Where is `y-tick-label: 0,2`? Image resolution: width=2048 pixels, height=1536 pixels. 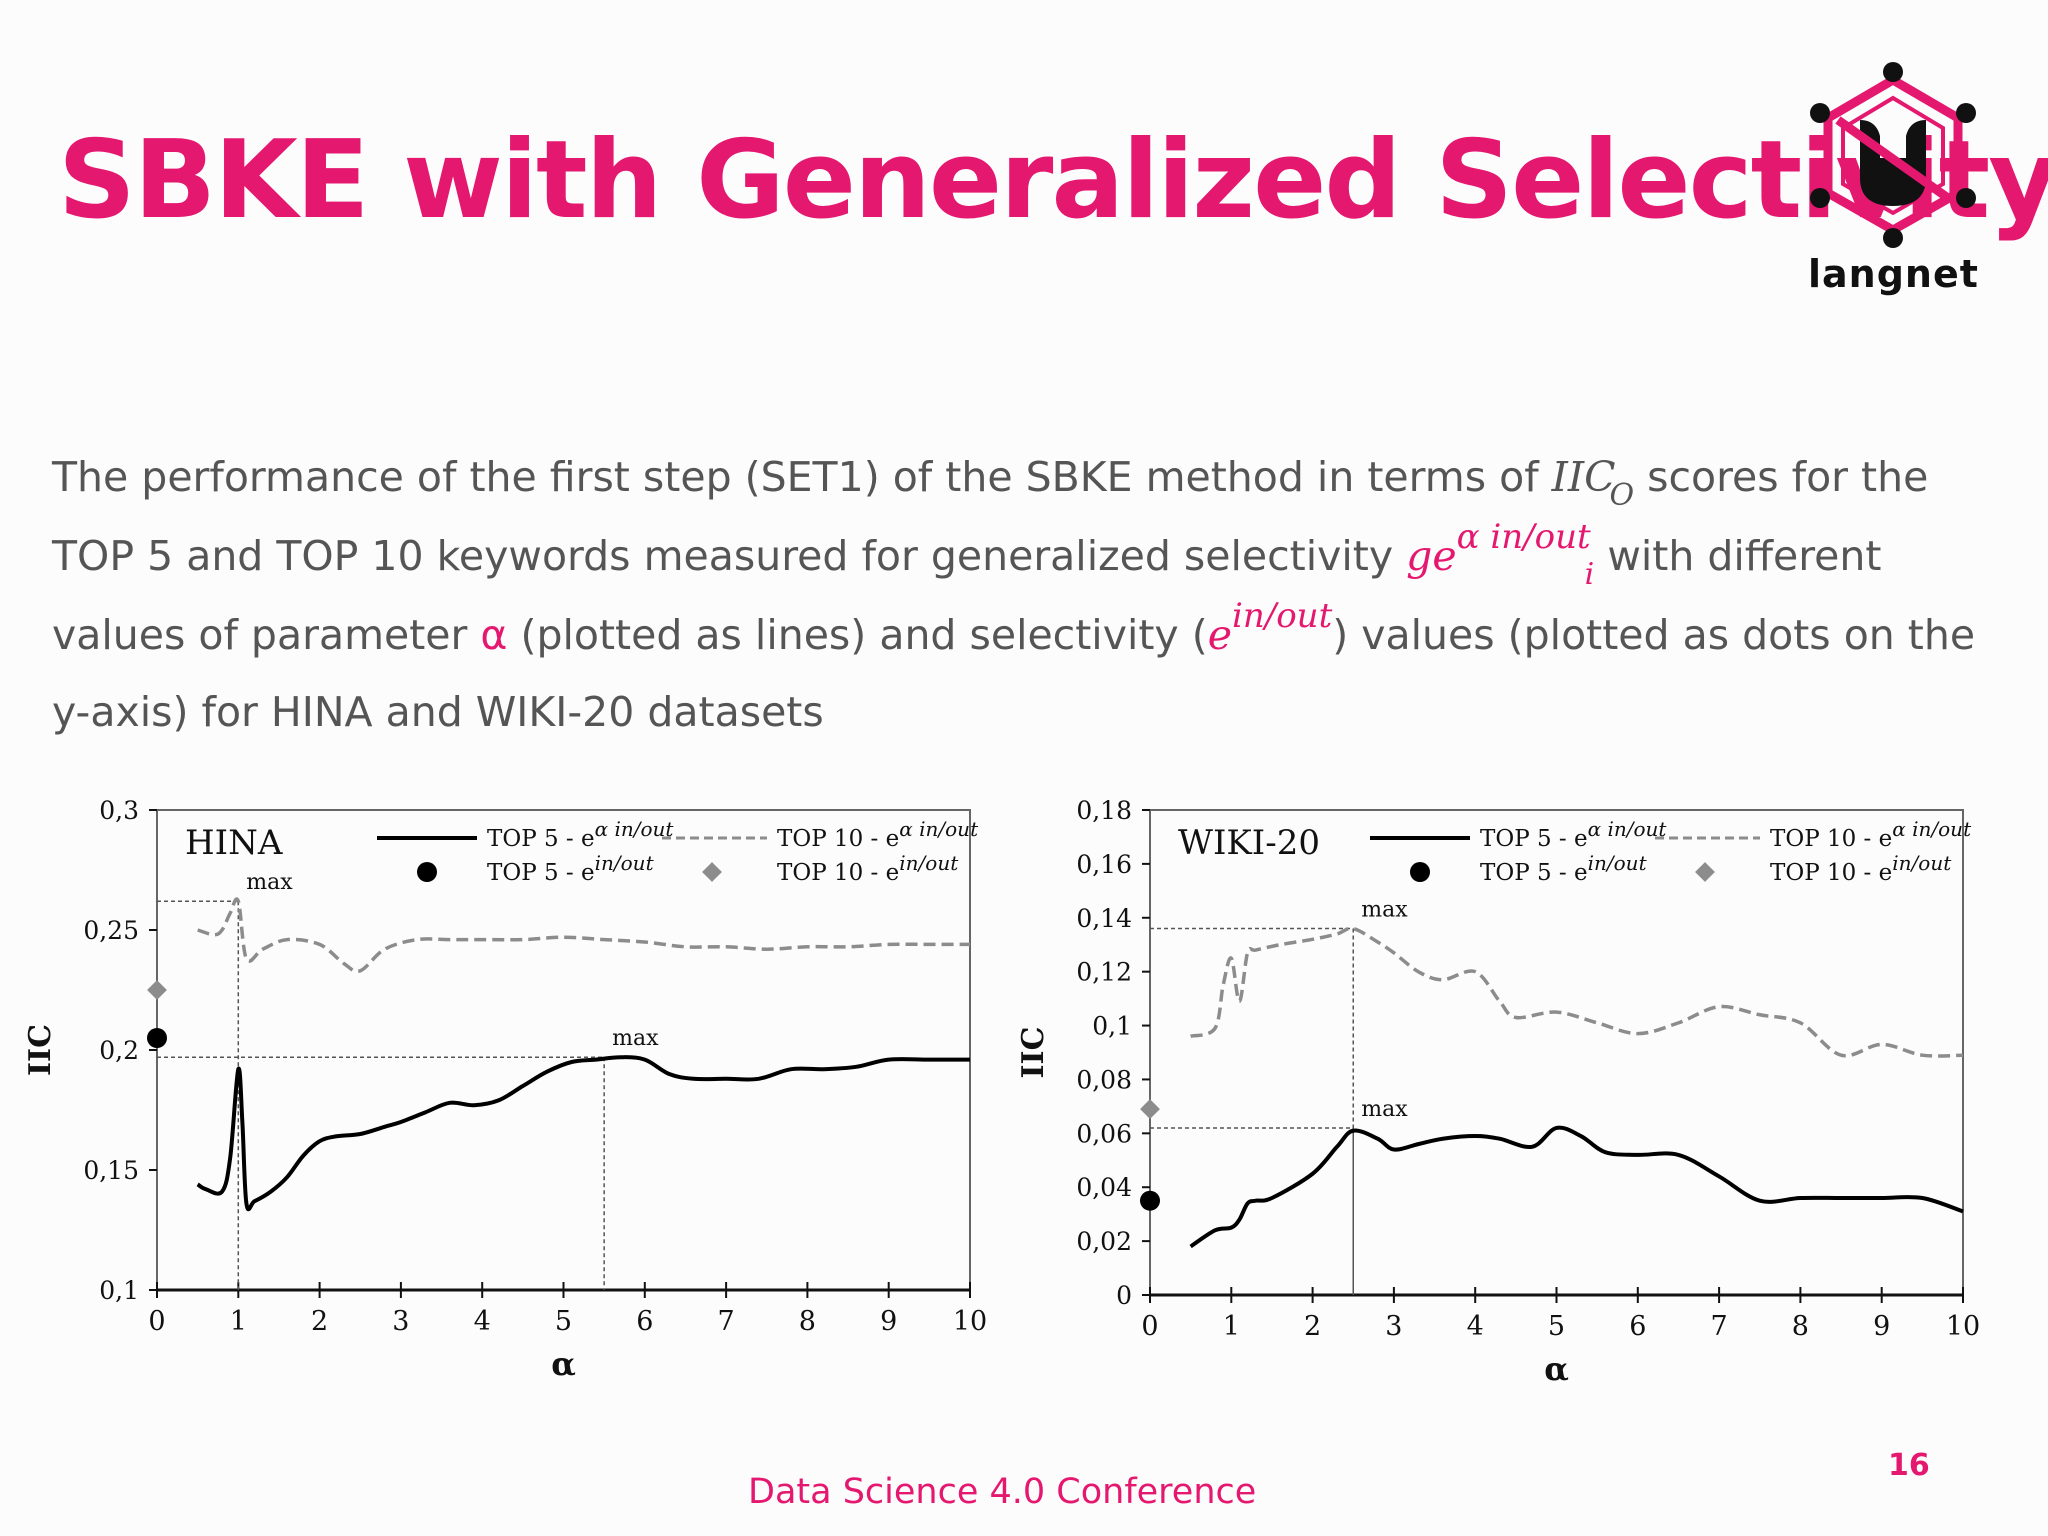
y-tick-label: 0,2 is located at coordinates (119, 1050).